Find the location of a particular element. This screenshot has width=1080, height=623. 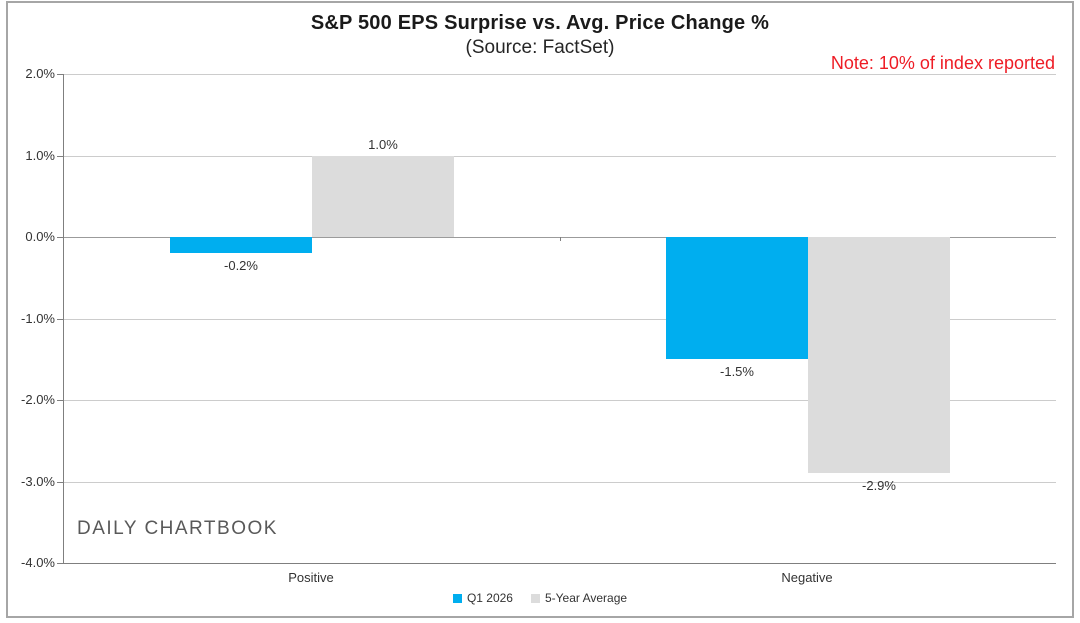

legend-item: 5-Year Average is located at coordinates (579, 598).